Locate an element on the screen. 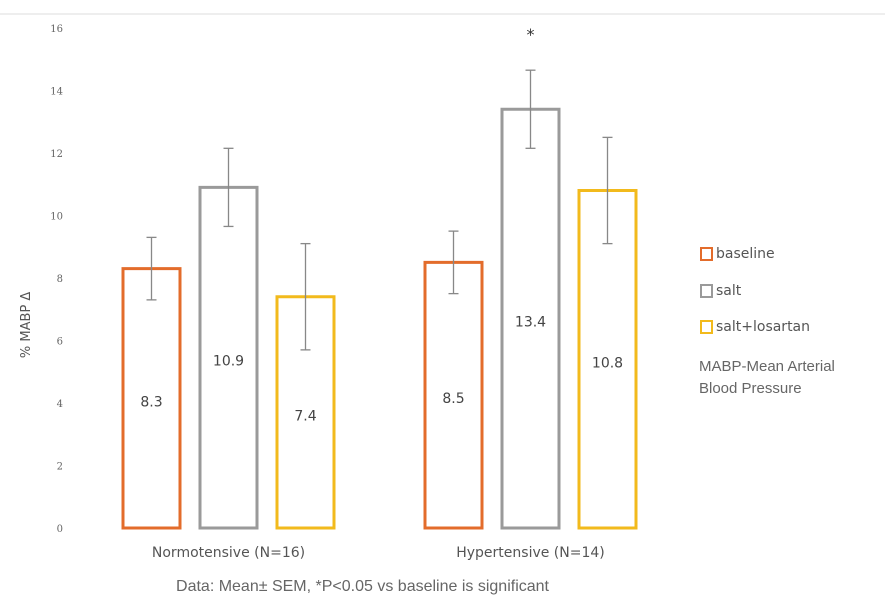 Image resolution: width=885 pixels, height=605 pixels. y-tick-label: 8 is located at coordinates (60, 279).